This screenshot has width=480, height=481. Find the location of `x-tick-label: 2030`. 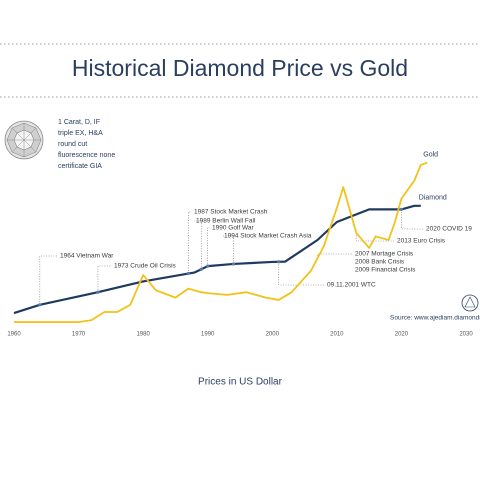

x-tick-label: 2030 is located at coordinates (466, 335).